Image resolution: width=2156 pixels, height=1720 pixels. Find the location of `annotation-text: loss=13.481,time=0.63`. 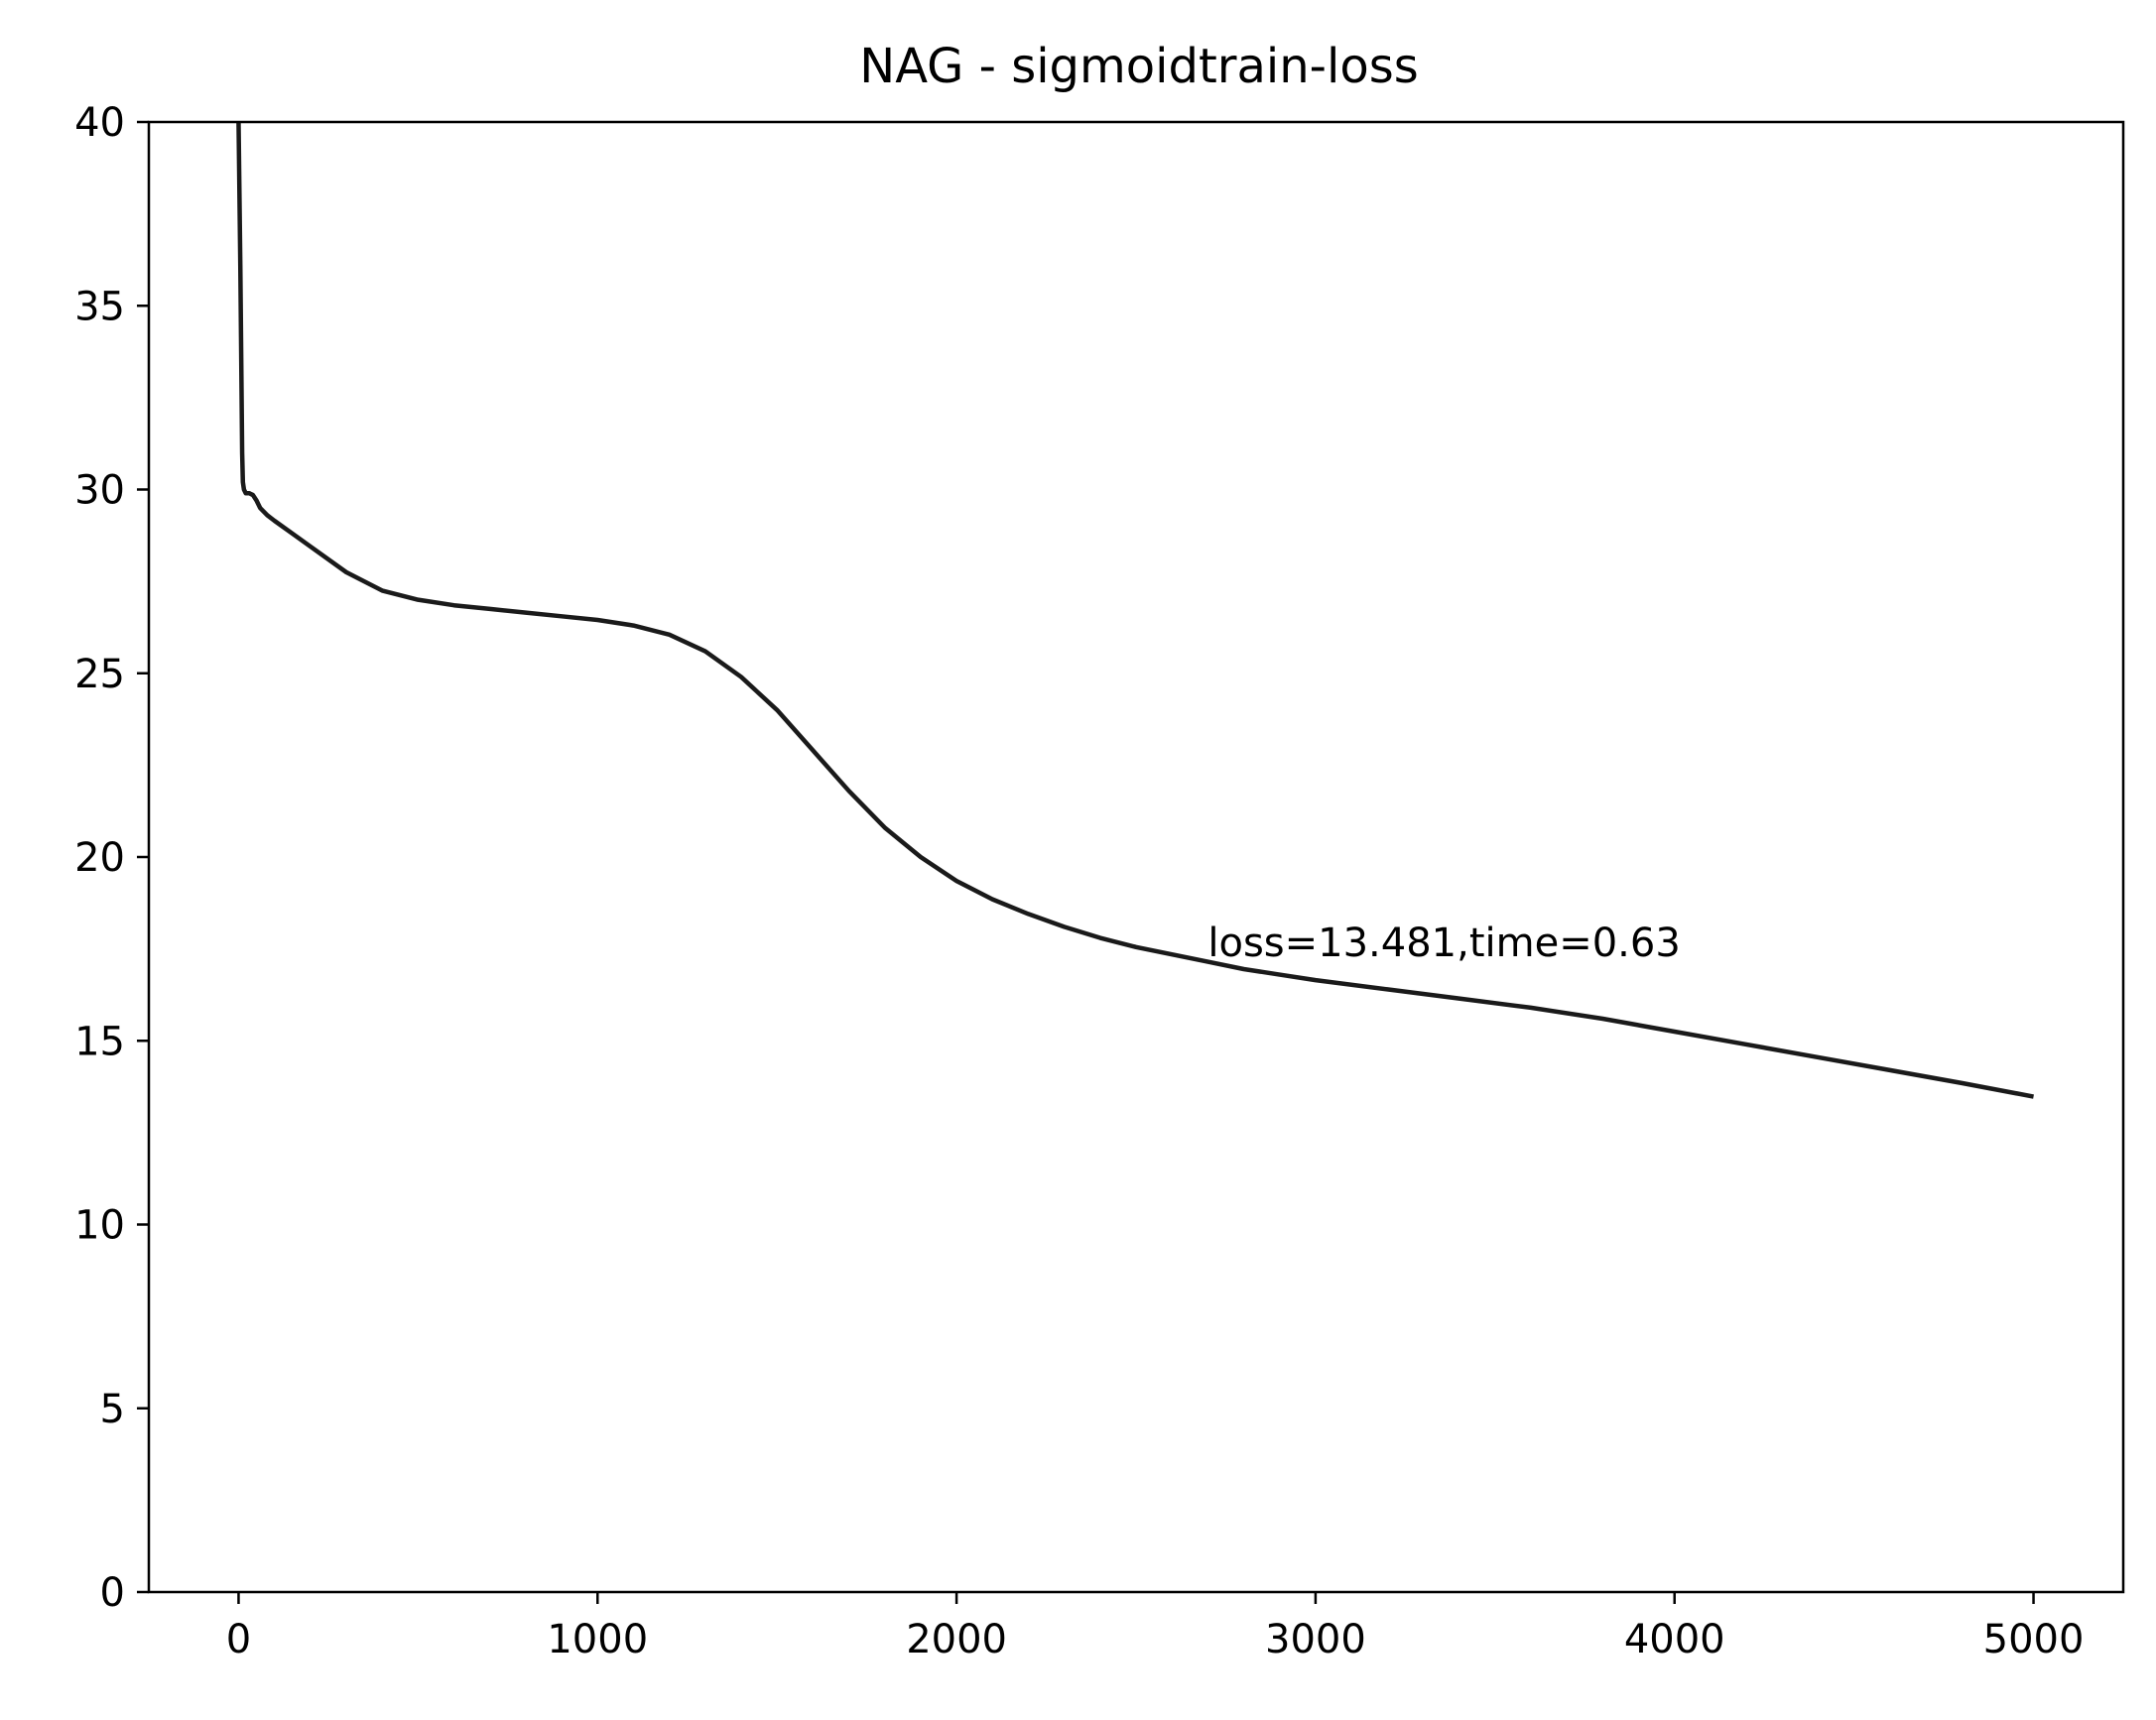

annotation-text: loss=13.481,time=0.63 is located at coordinates (1443, 943).